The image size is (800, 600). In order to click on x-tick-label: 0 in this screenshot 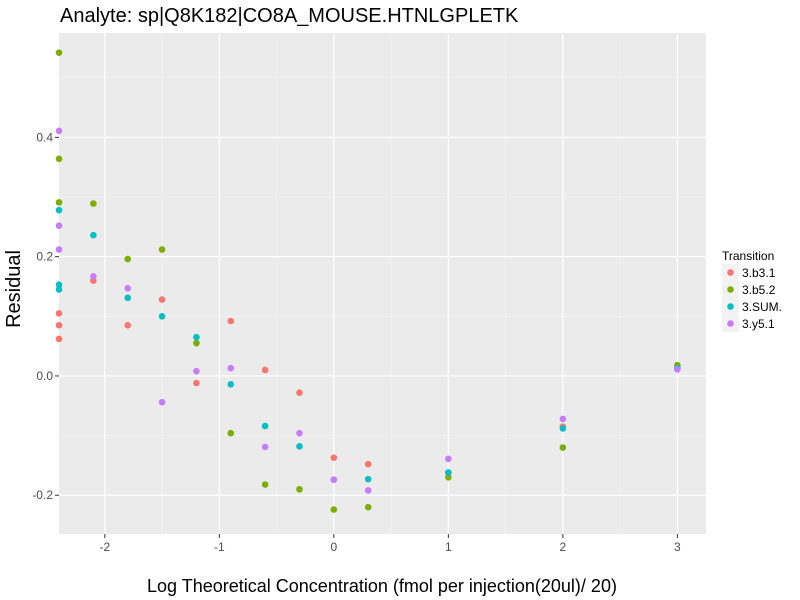, I will do `click(333, 547)`.